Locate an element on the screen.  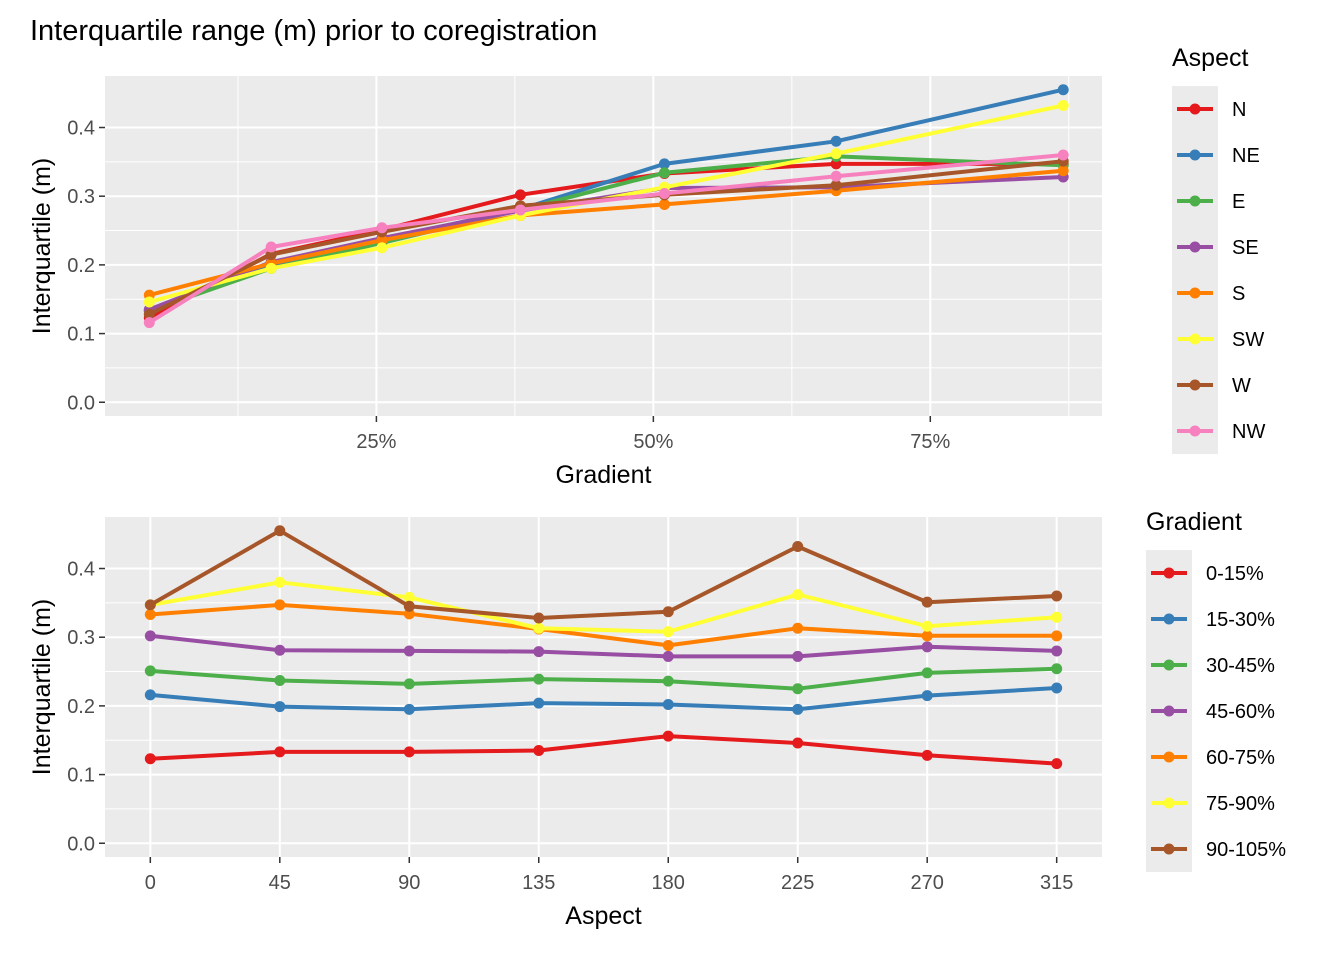
legend-label-15-30: 15-30% is located at coordinates (1240, 620).